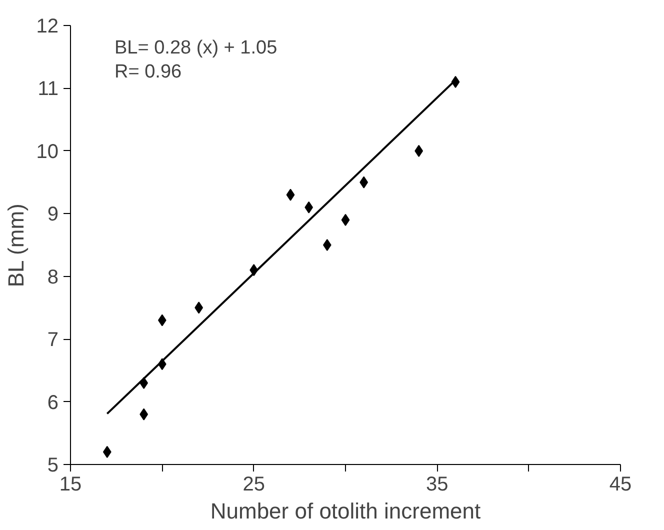 The width and height of the screenshot is (664, 530). What do you see at coordinates (48, 89) in the screenshot?
I see `y-tick-label: 11` at bounding box center [48, 89].